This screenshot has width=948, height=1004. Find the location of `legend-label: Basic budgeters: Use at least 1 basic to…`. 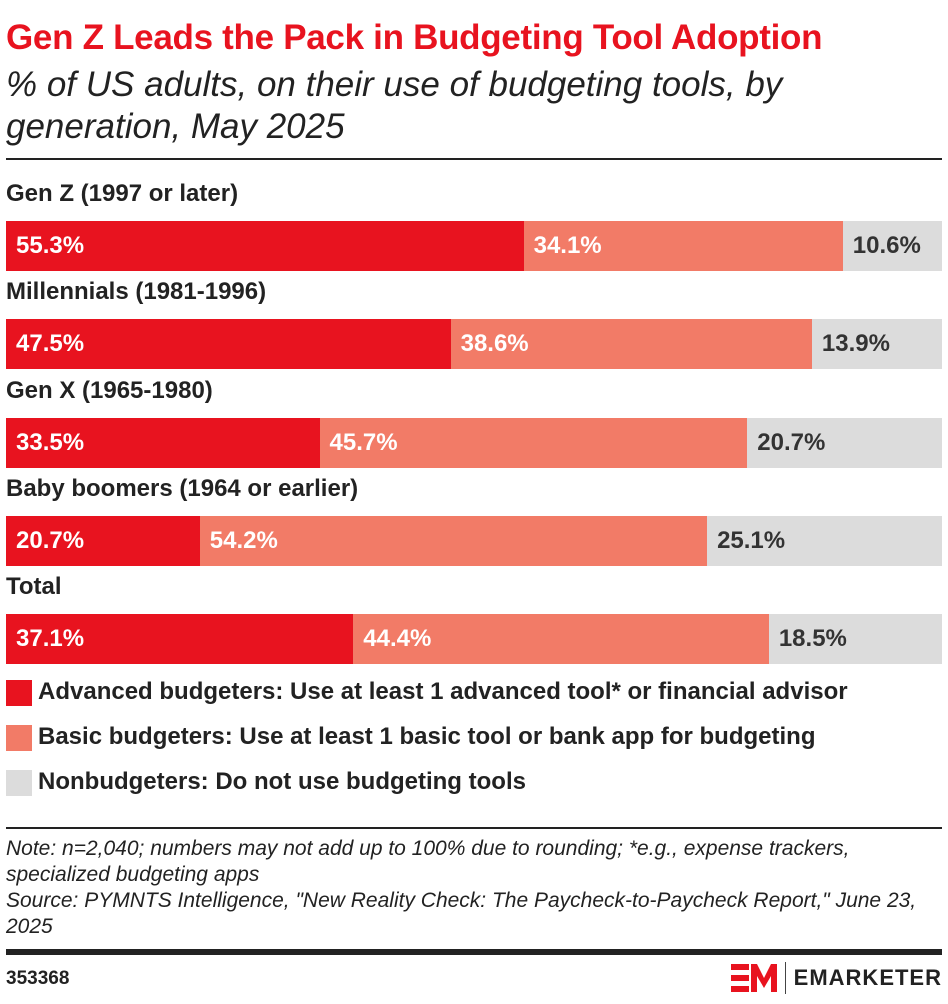

legend-label: Basic budgeters: Use at least 1 basic to… is located at coordinates (427, 736).